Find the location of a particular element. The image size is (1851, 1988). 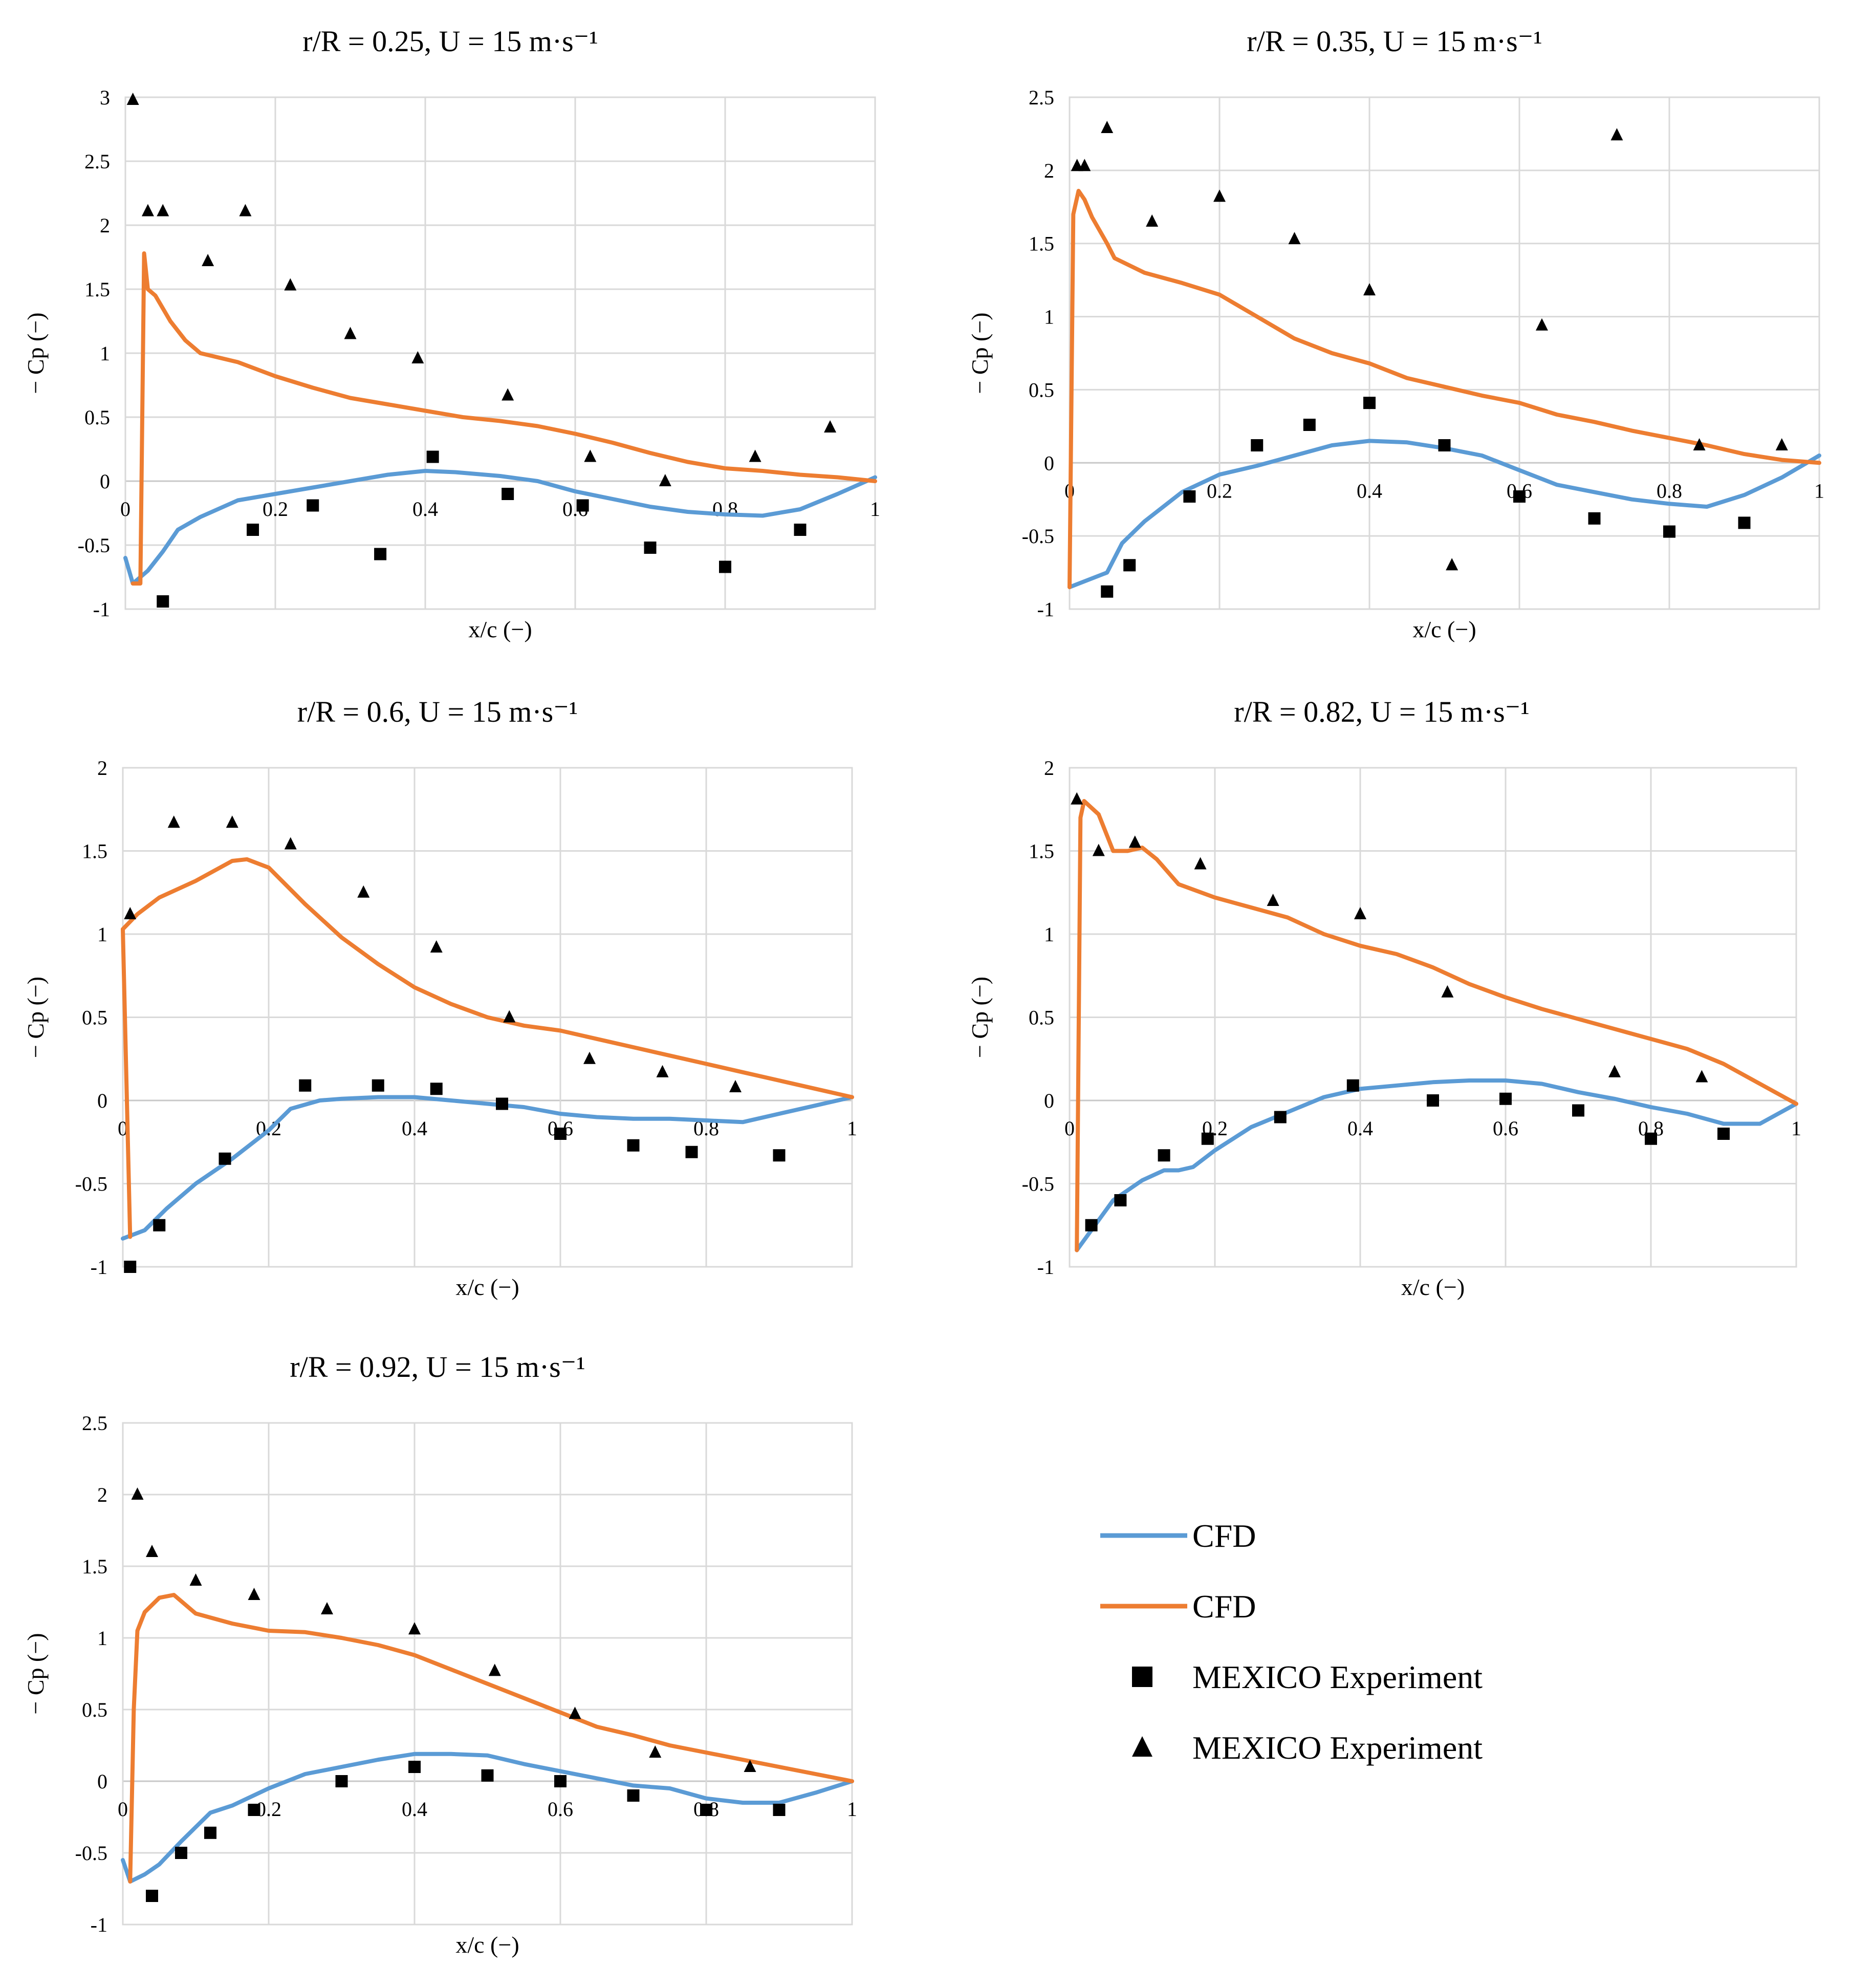

plot-frame is located at coordinates (487, 1674).